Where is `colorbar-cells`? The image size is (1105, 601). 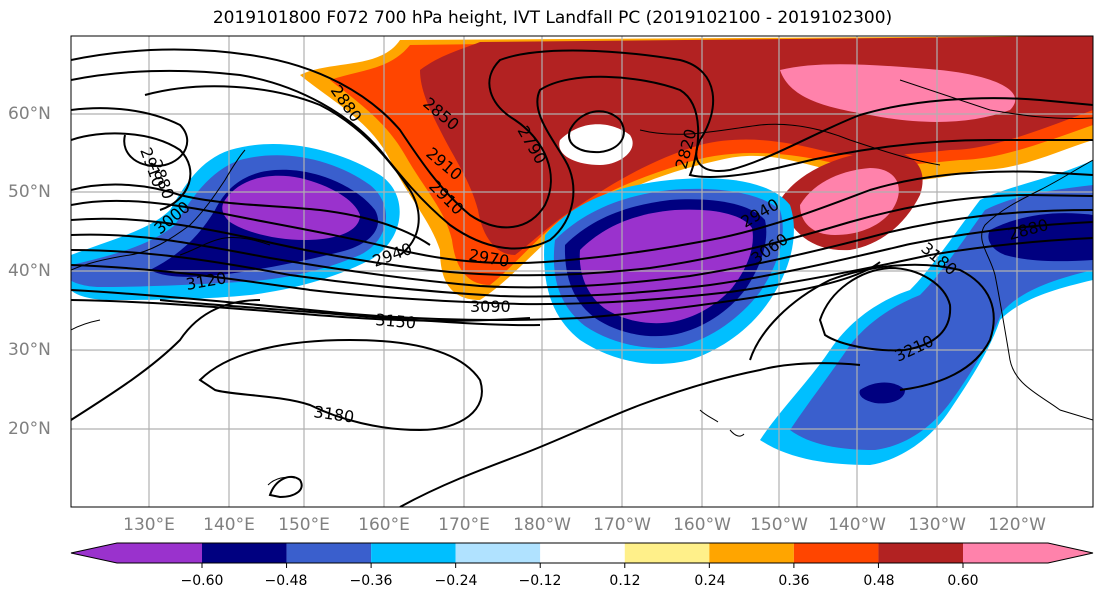 colorbar-cells is located at coordinates (582, 555).